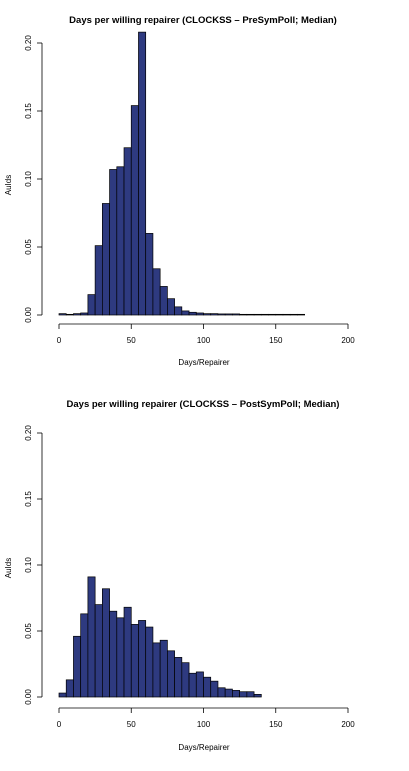 The width and height of the screenshot is (409, 771). What do you see at coordinates (160, 637) in the screenshot?
I see `bars` at bounding box center [160, 637].